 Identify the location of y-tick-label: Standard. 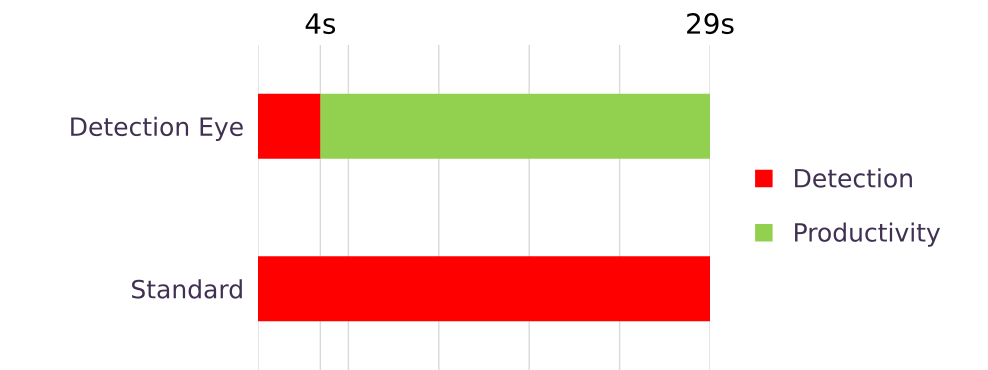
(187, 289).